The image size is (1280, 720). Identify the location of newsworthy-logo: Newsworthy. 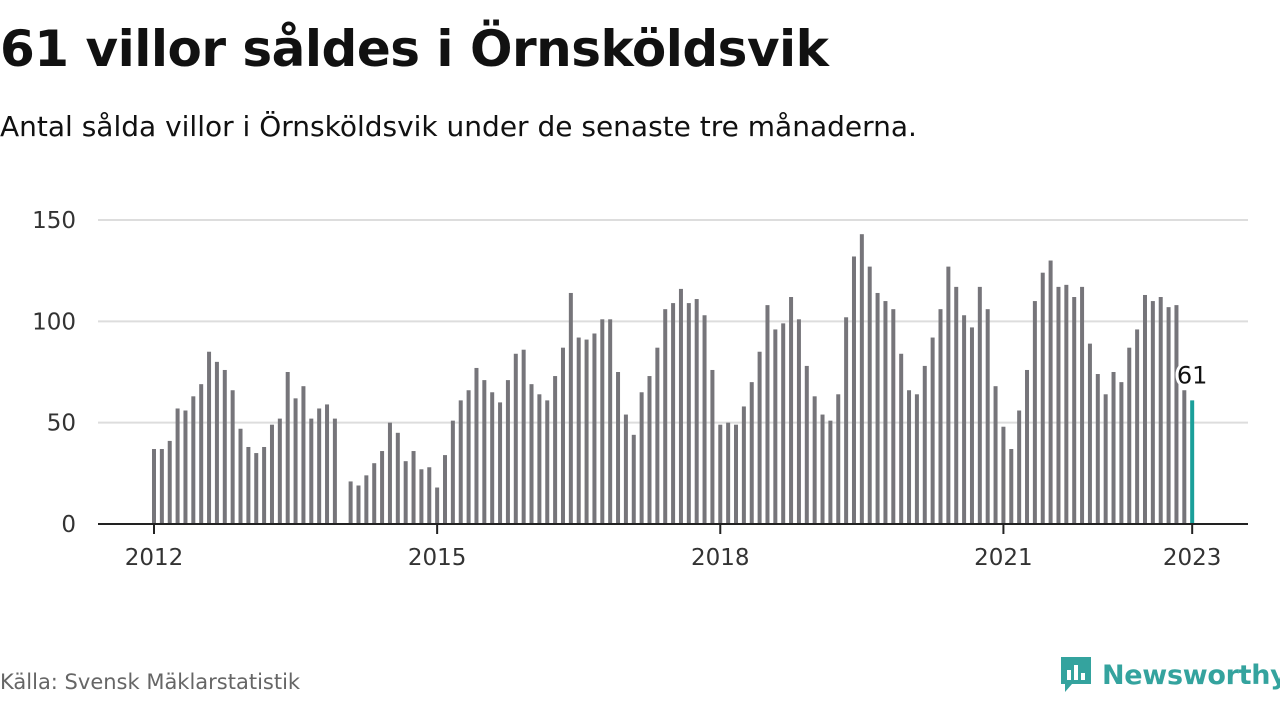
(1169, 675).